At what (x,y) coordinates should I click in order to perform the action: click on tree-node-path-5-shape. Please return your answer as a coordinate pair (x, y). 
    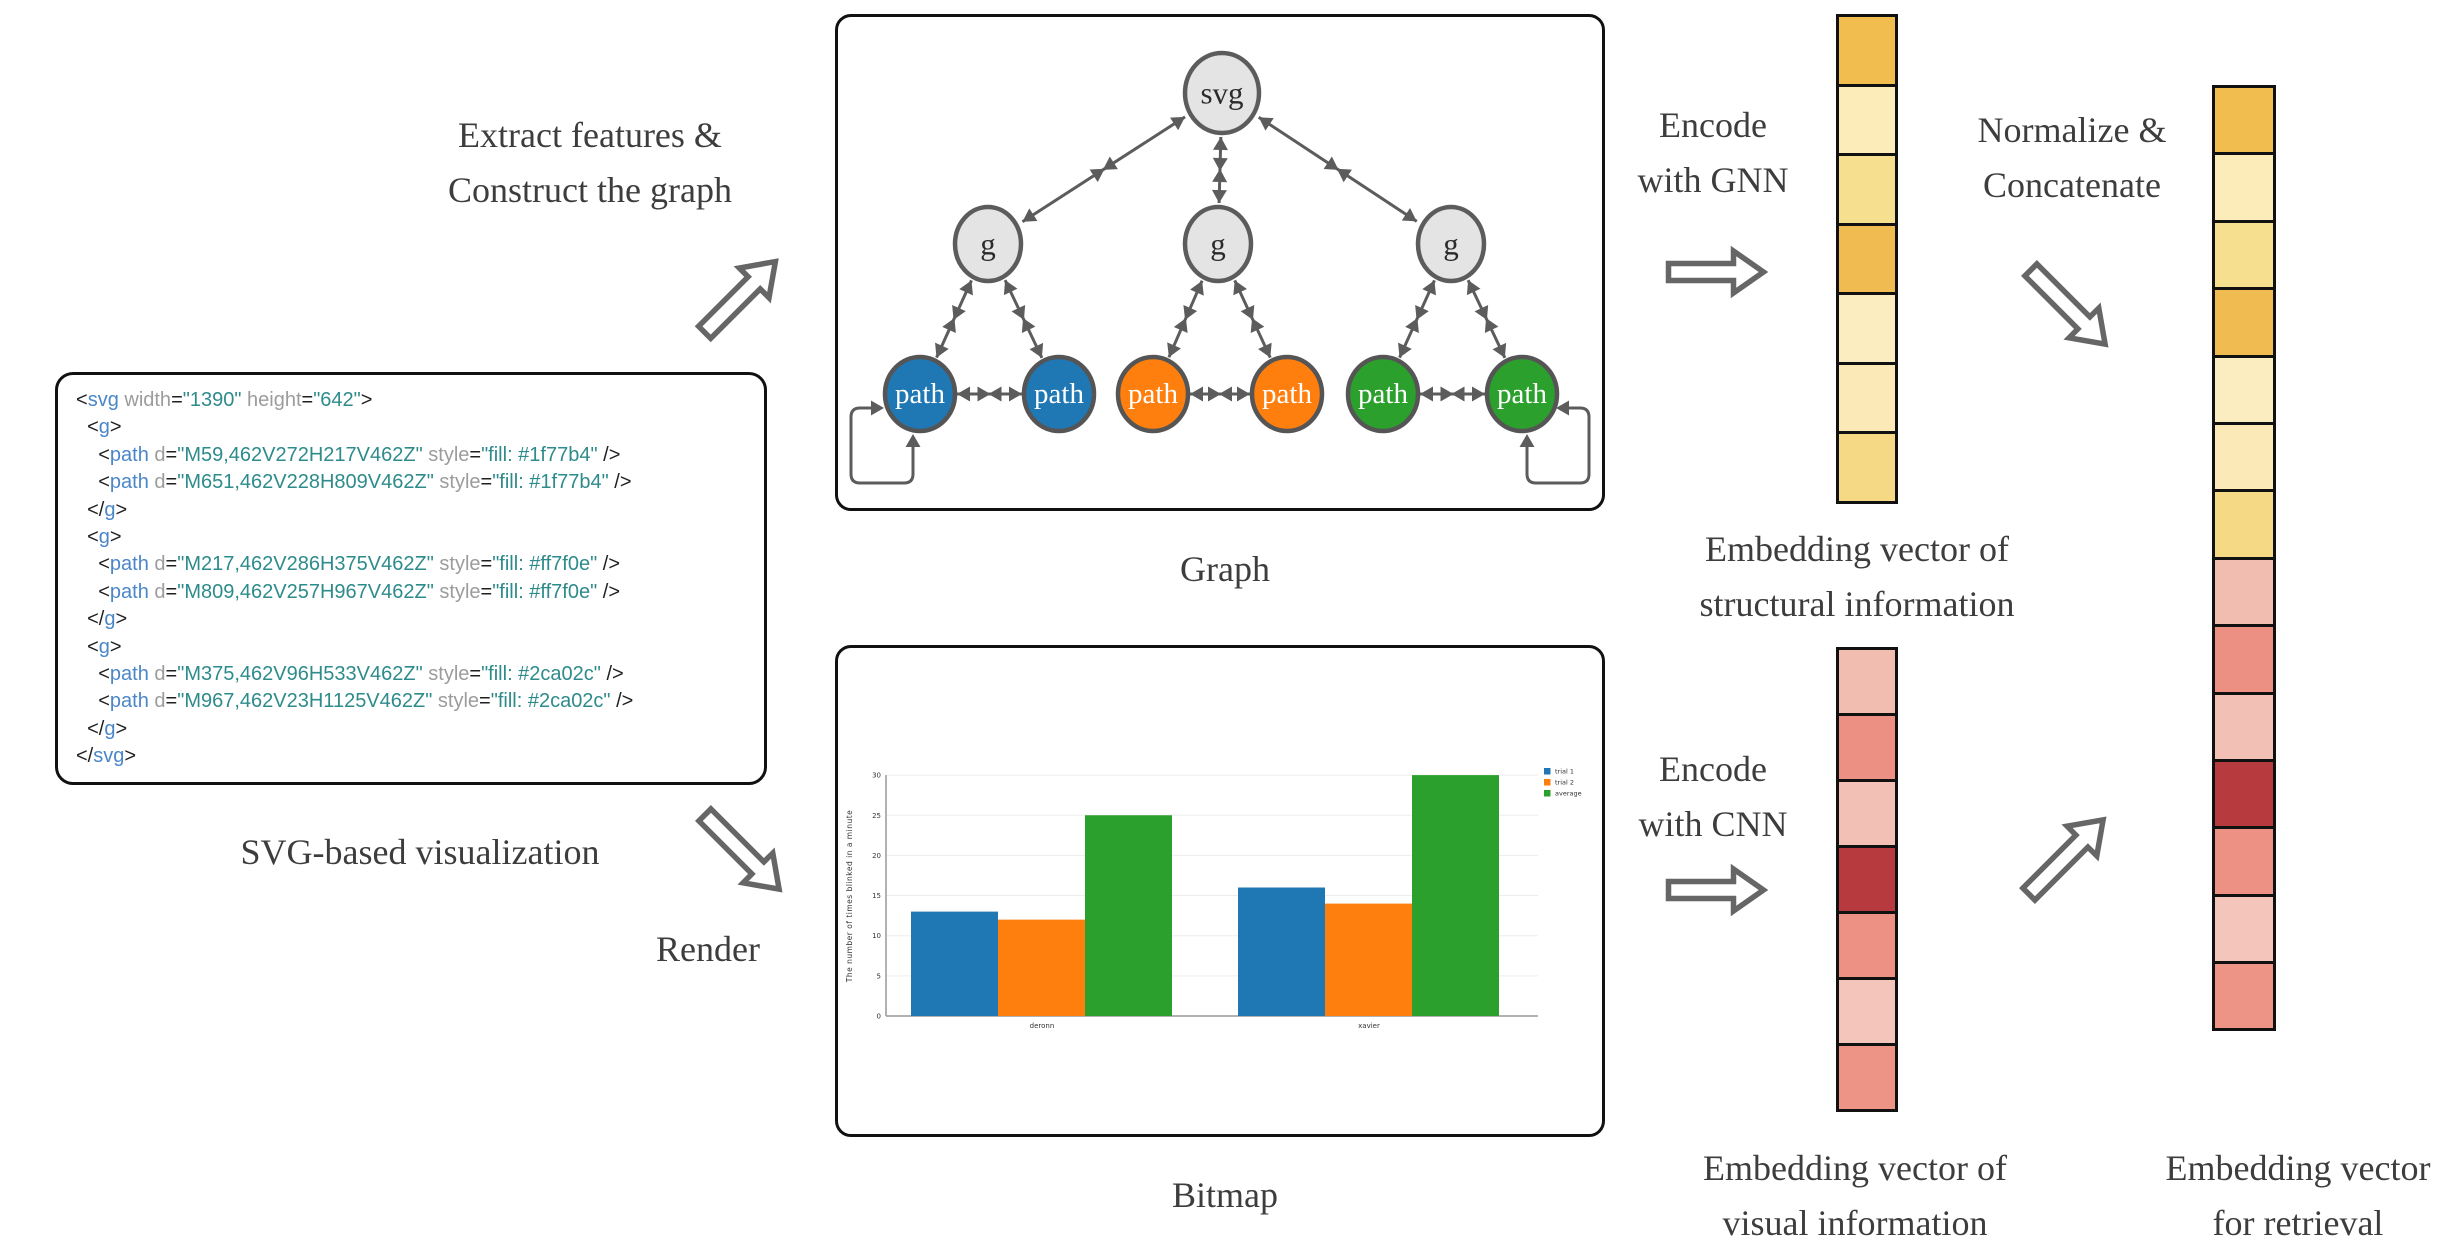
    Looking at the image, I should click on (1383, 394).